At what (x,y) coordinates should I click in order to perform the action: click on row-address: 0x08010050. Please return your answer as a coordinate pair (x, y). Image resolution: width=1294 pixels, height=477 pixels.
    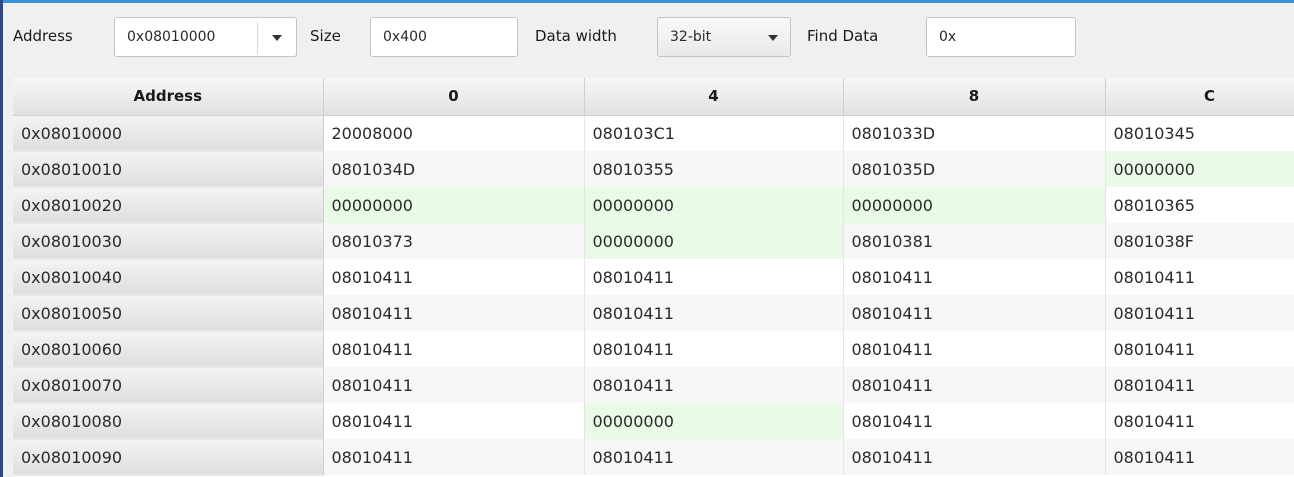
    Looking at the image, I should click on (168, 313).